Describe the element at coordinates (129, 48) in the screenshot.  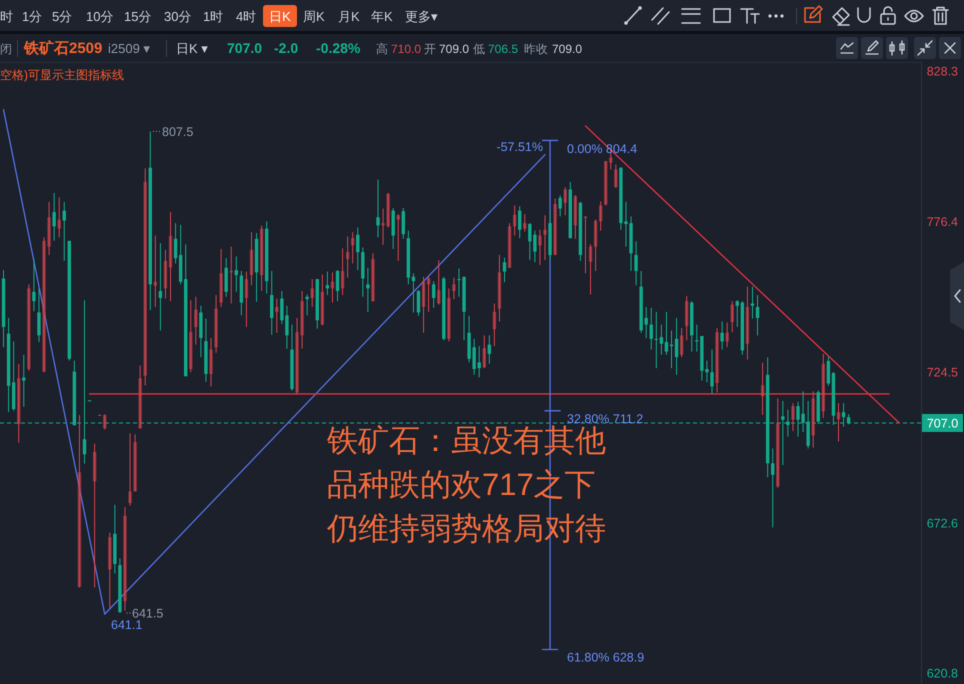
I see `chart-subtitle: i2509 ▾` at that location.